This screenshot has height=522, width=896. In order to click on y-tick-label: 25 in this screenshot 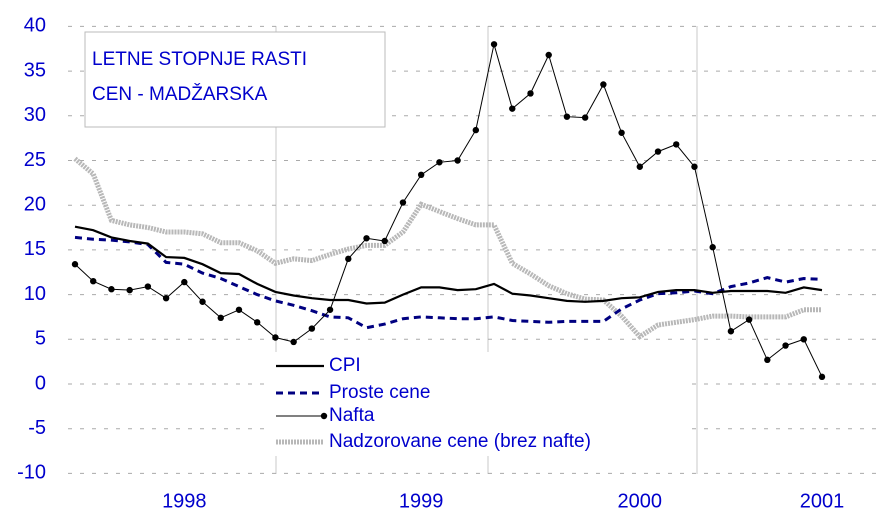, I will do `click(35, 160)`.